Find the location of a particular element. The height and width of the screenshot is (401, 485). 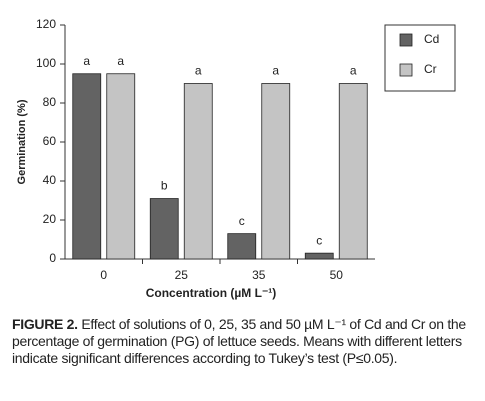

legend-box is located at coordinates (420, 58).